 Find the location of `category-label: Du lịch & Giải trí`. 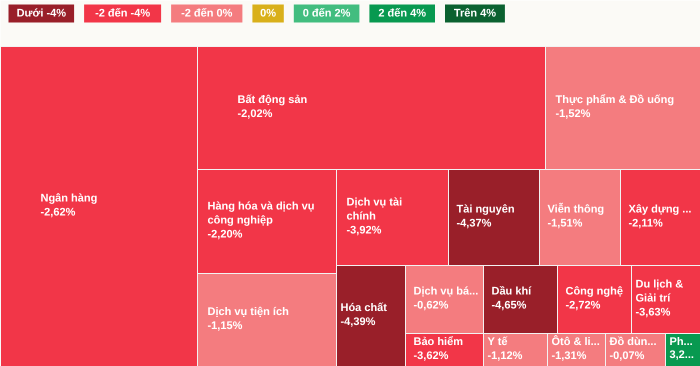

category-label: Du lịch & Giải trí is located at coordinates (660, 291).